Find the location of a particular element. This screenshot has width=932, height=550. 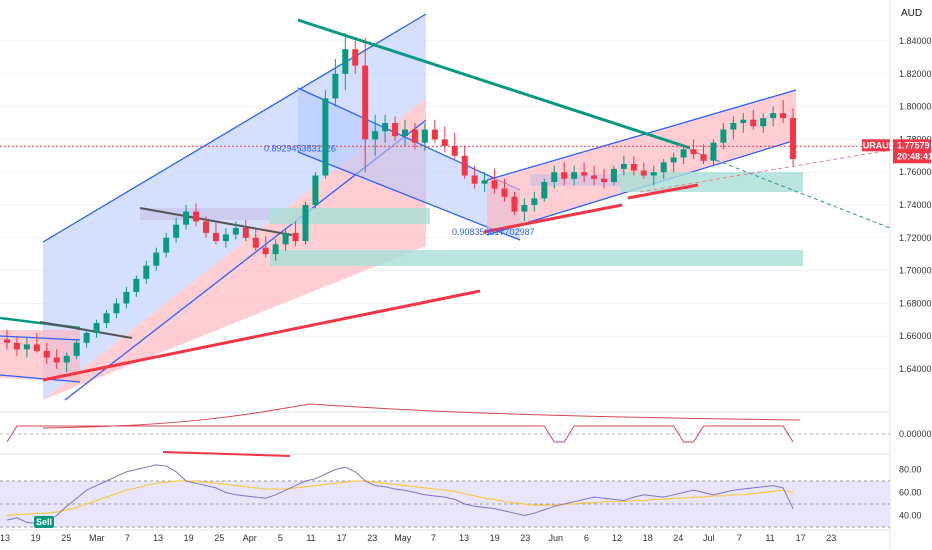

rsi-line is located at coordinates (400, 494).